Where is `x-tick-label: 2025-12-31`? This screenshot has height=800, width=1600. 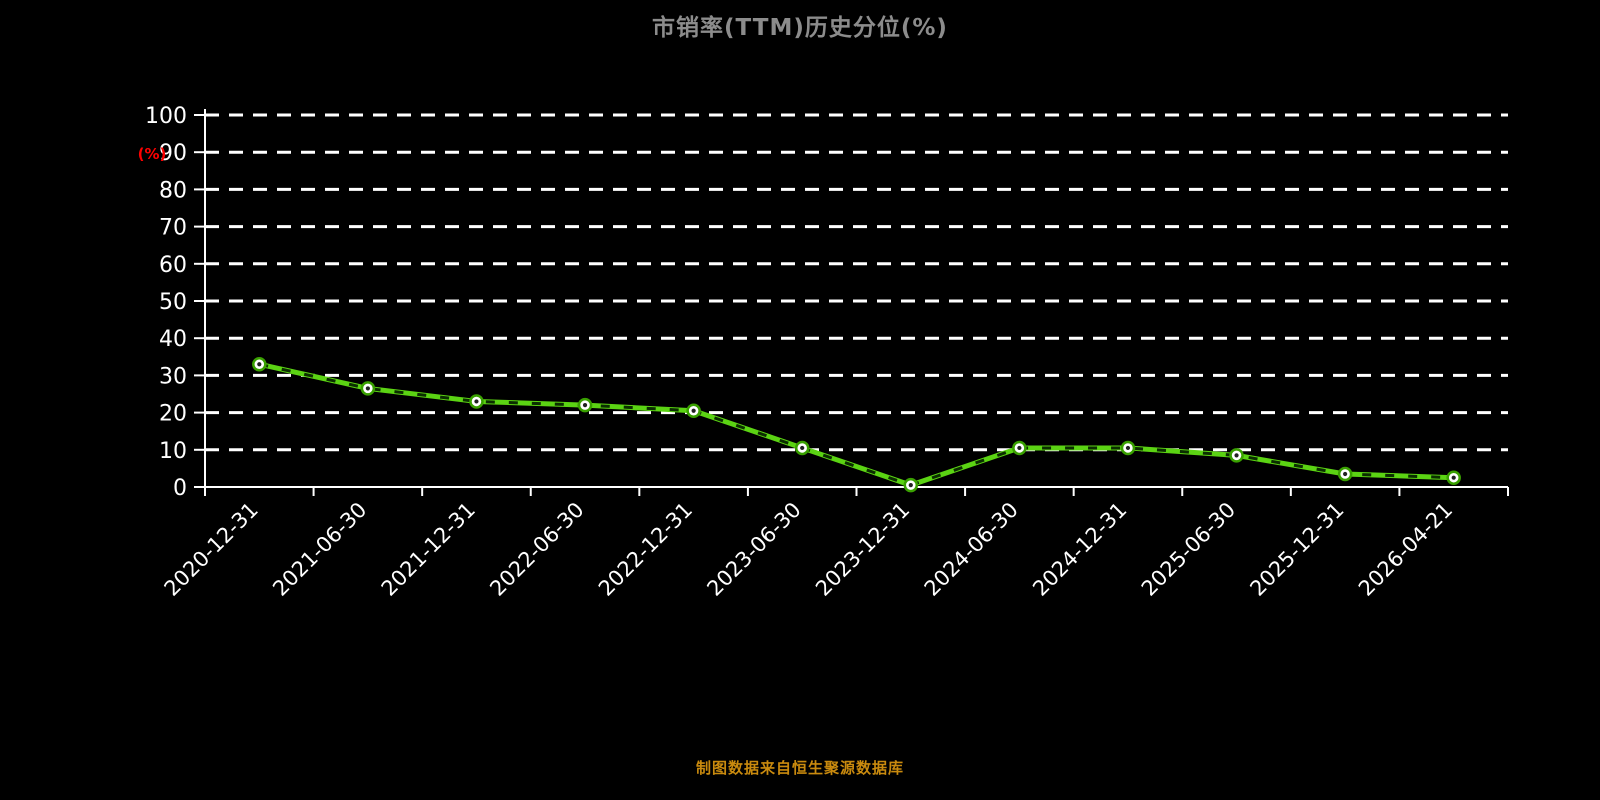 x-tick-label: 2025-12-31 is located at coordinates (1296, 549).